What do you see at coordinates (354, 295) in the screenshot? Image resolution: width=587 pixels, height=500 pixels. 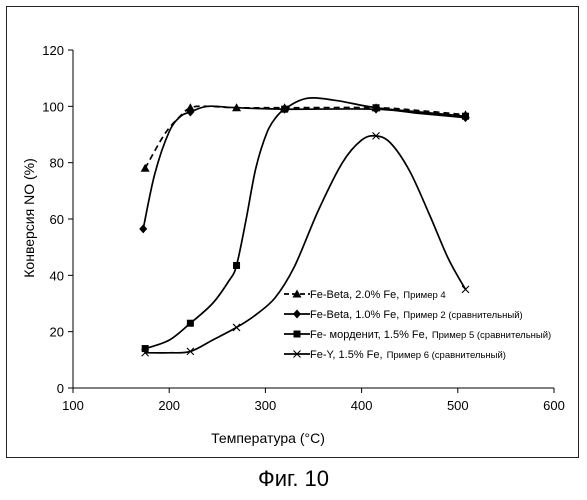 I see `legend-label-main: Fe-Beta, 2.0% Fe,` at bounding box center [354, 295].